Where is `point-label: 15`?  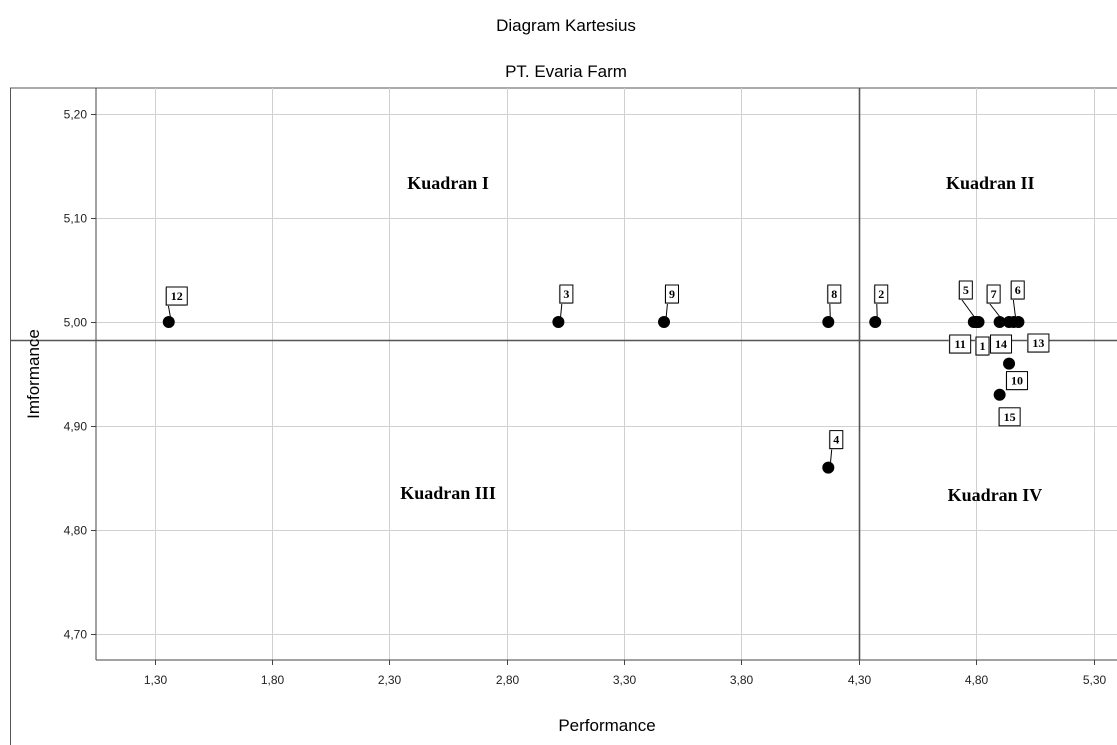
point-label: 15 is located at coordinates (1010, 417).